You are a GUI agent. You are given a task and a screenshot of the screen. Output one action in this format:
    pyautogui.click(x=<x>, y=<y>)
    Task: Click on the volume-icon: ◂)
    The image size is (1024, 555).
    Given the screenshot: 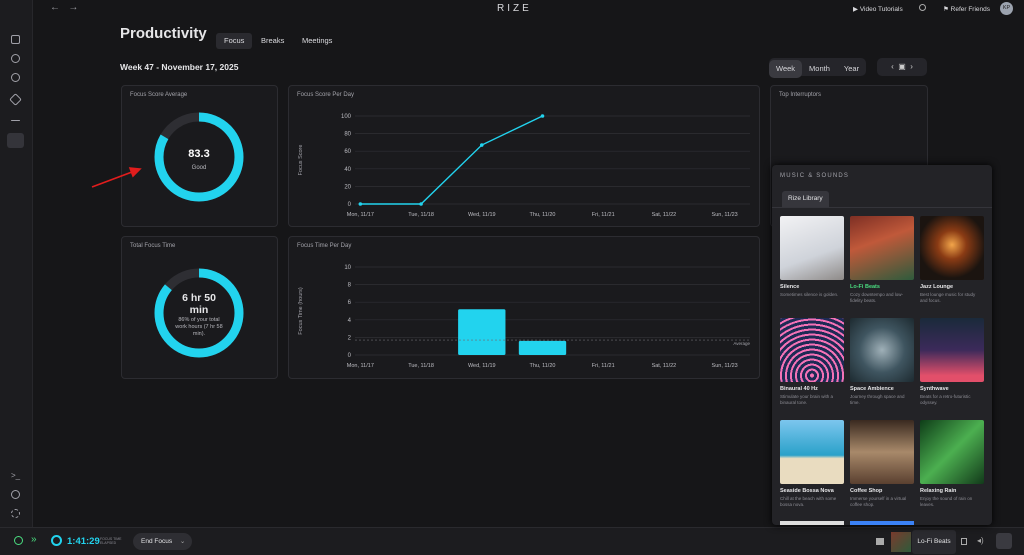 What is the action you would take?
    pyautogui.click(x=980, y=540)
    